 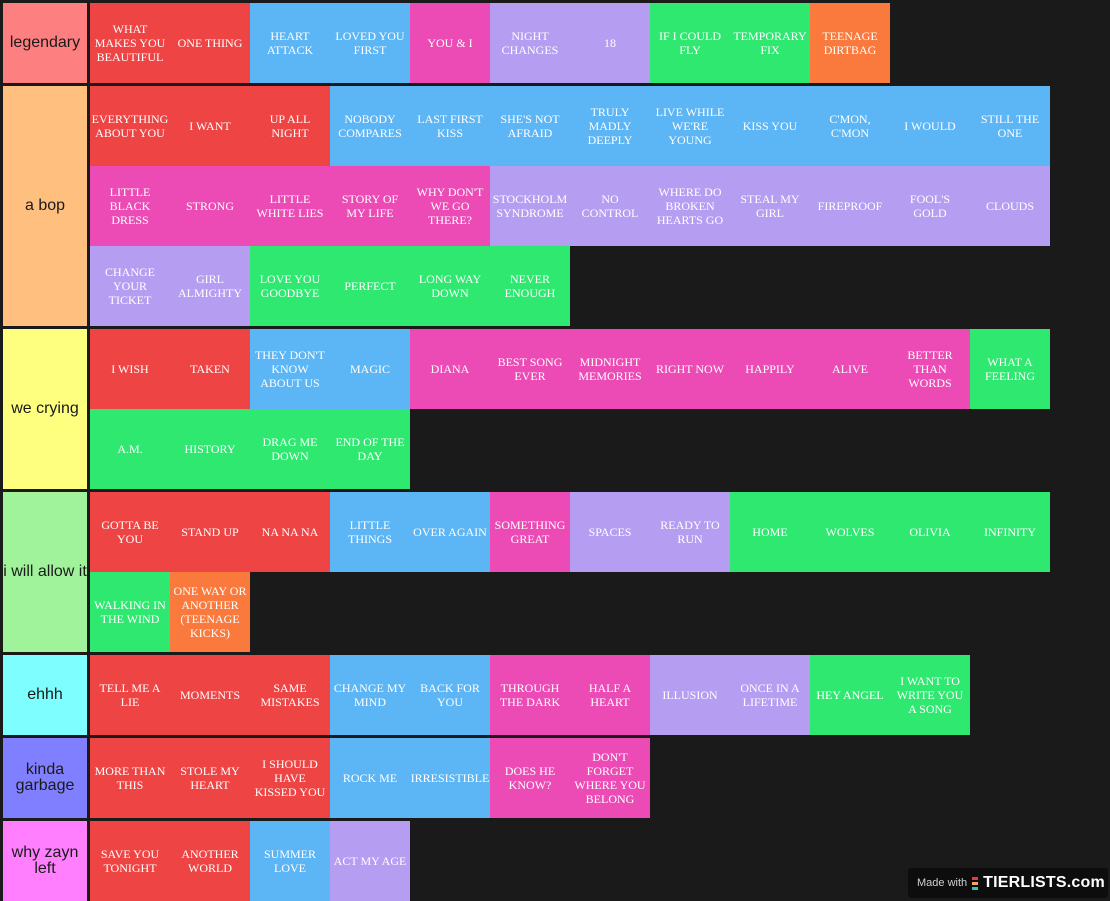 What do you see at coordinates (690, 695) in the screenshot?
I see `song-tile: Illusion` at bounding box center [690, 695].